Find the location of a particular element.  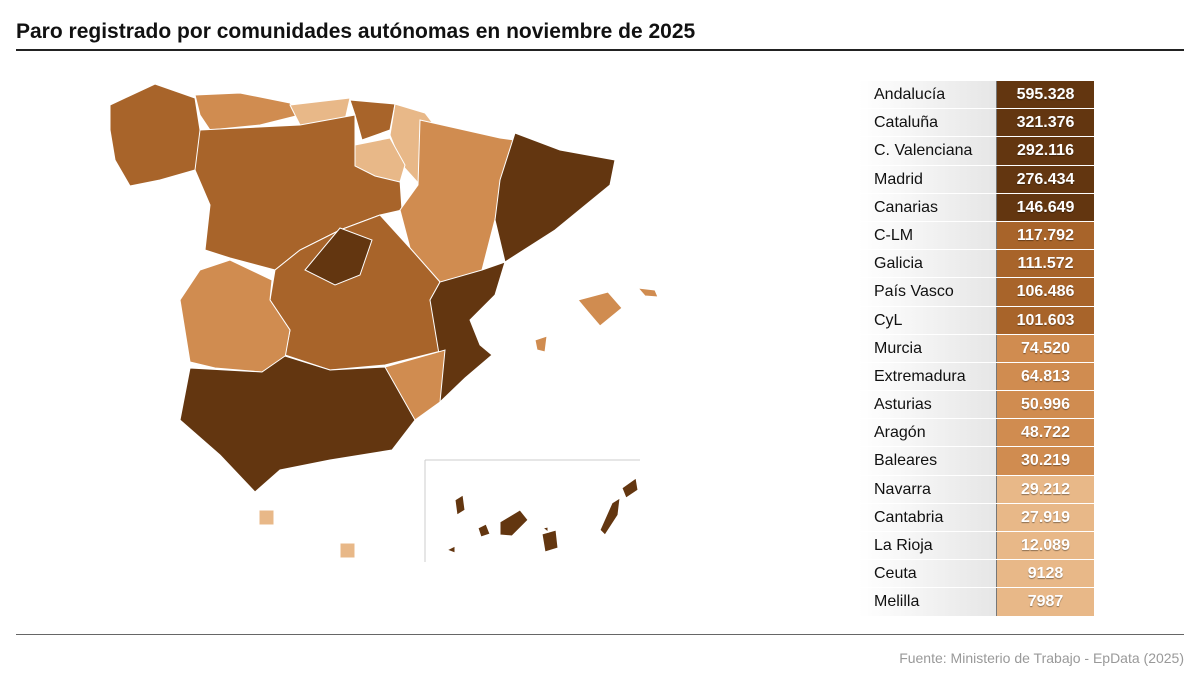

region-value: 106.486 is located at coordinates (1045, 292).